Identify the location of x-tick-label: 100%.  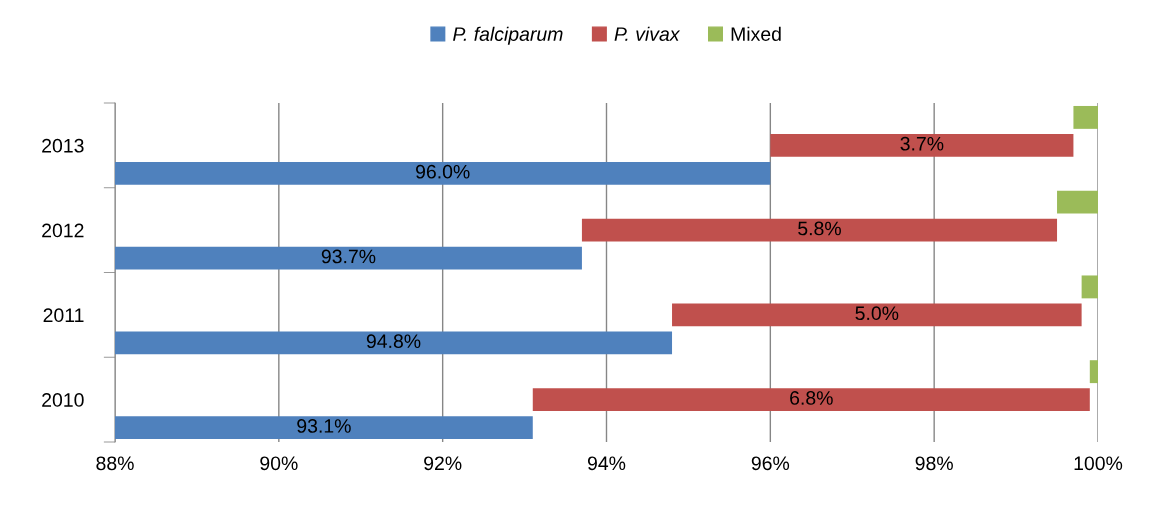
(1098, 463).